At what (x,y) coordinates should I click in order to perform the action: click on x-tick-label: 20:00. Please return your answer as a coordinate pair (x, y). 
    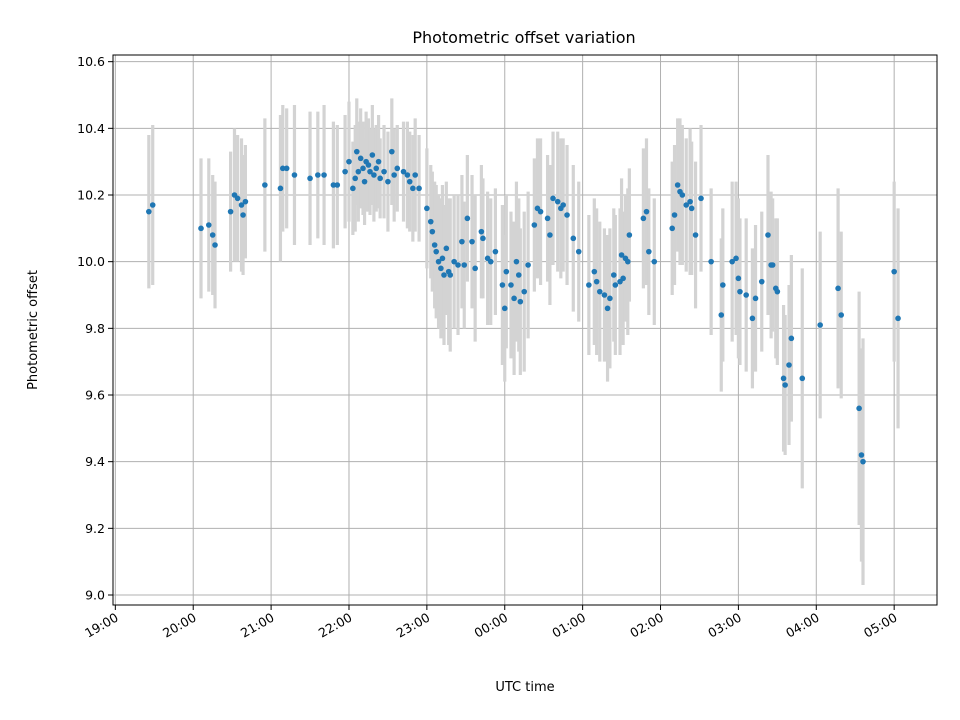
    Looking at the image, I should click on (179, 625).